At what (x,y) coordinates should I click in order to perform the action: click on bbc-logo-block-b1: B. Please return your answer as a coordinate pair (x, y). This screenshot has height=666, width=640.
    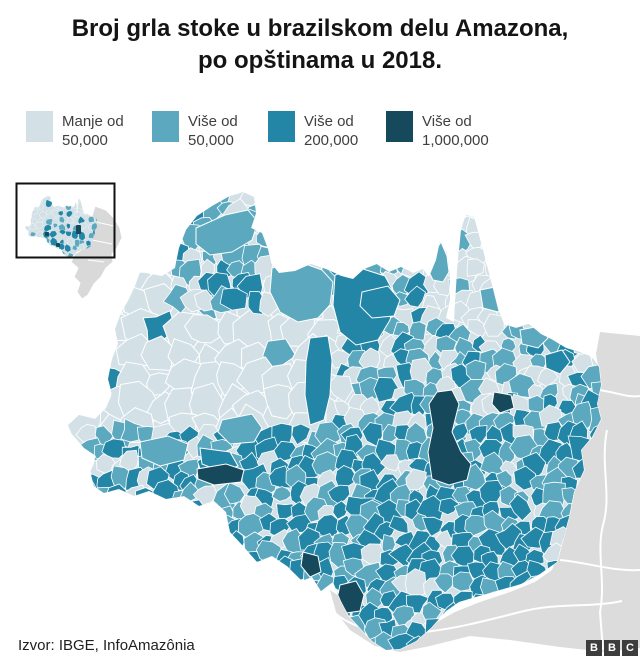
    Looking at the image, I should click on (594, 648).